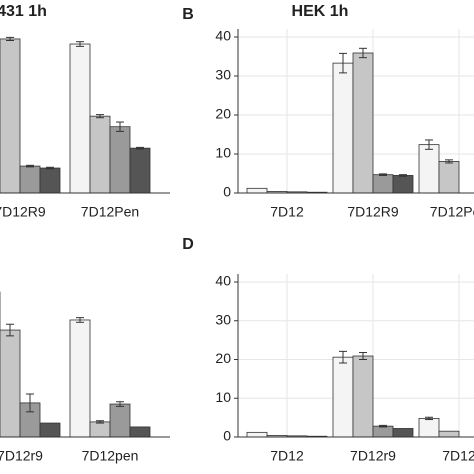  I want to click on chart-title: 431 1h, so click(23, 11).